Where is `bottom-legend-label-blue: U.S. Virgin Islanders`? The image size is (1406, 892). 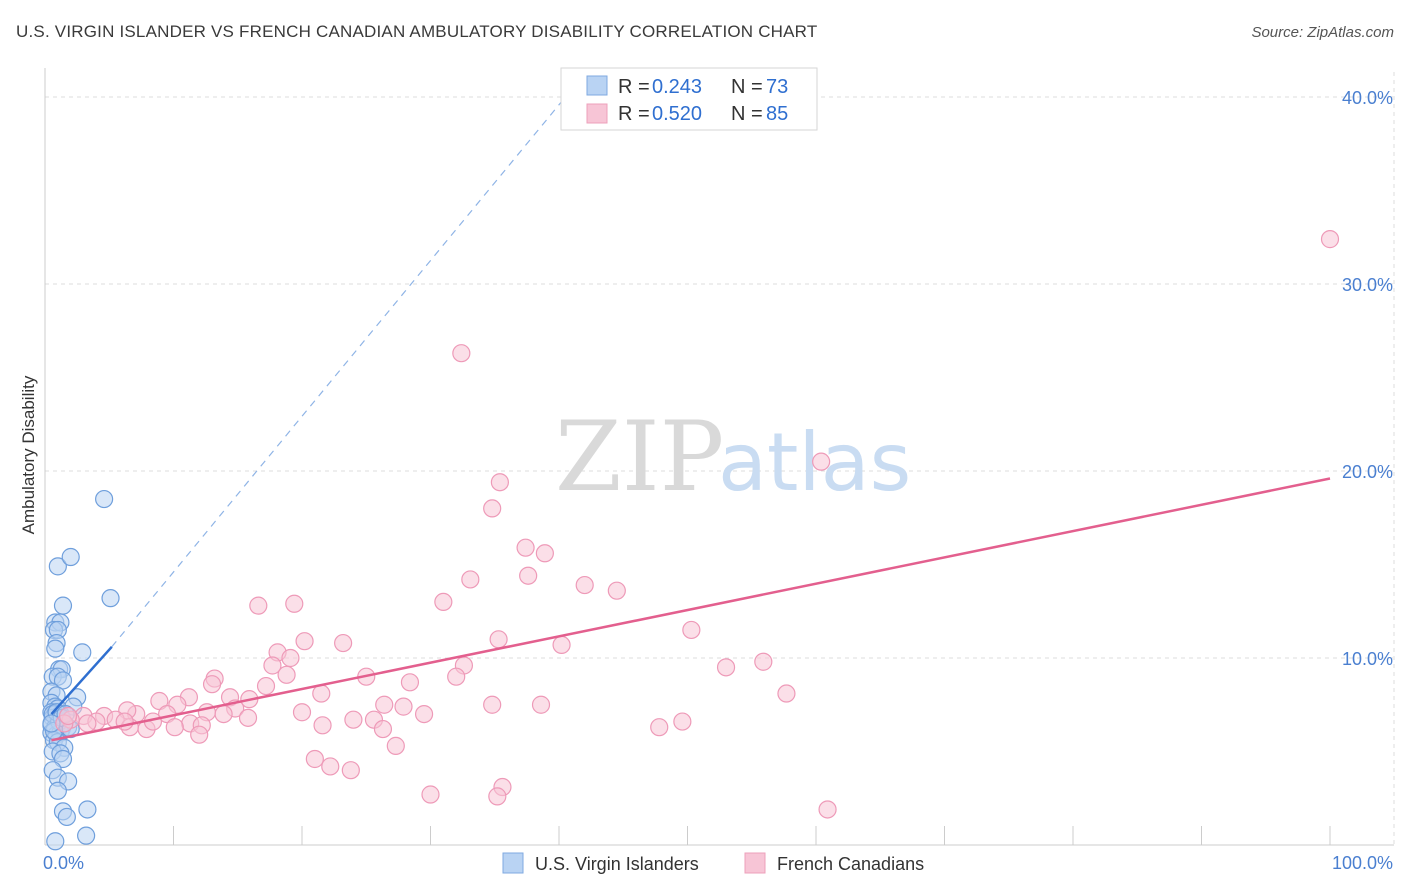 bottom-legend-label-blue: U.S. Virgin Islanders is located at coordinates (617, 864).